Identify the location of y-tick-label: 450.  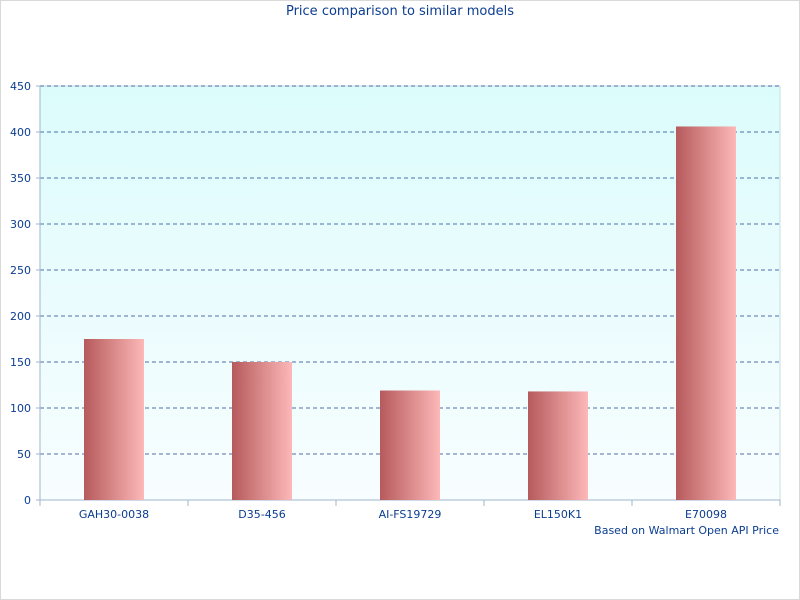
(20, 86).